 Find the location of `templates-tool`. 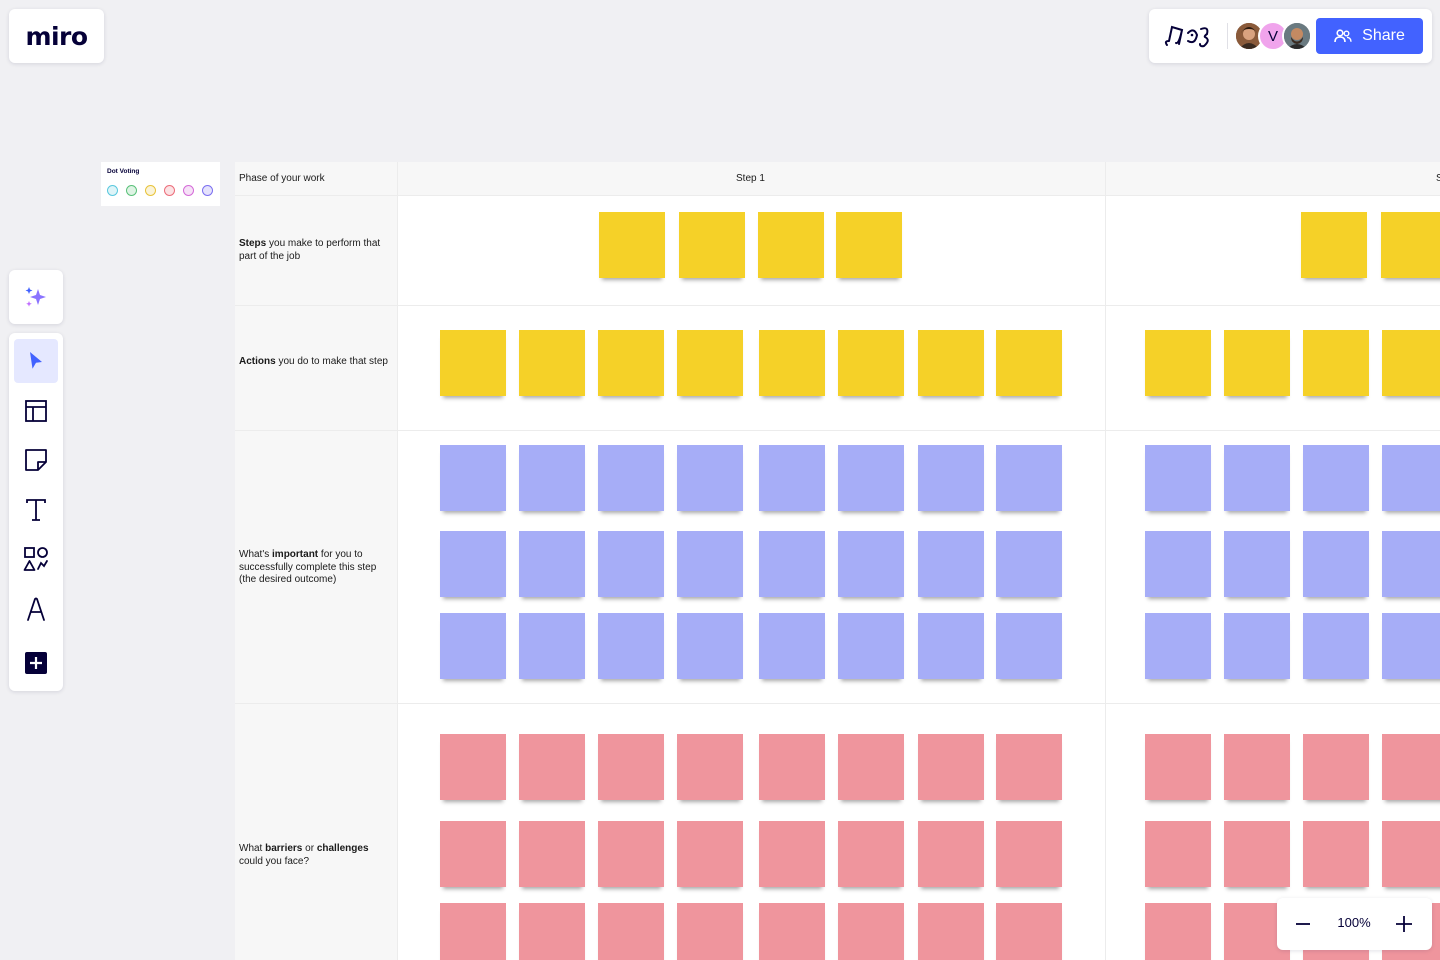

templates-tool is located at coordinates (36, 411).